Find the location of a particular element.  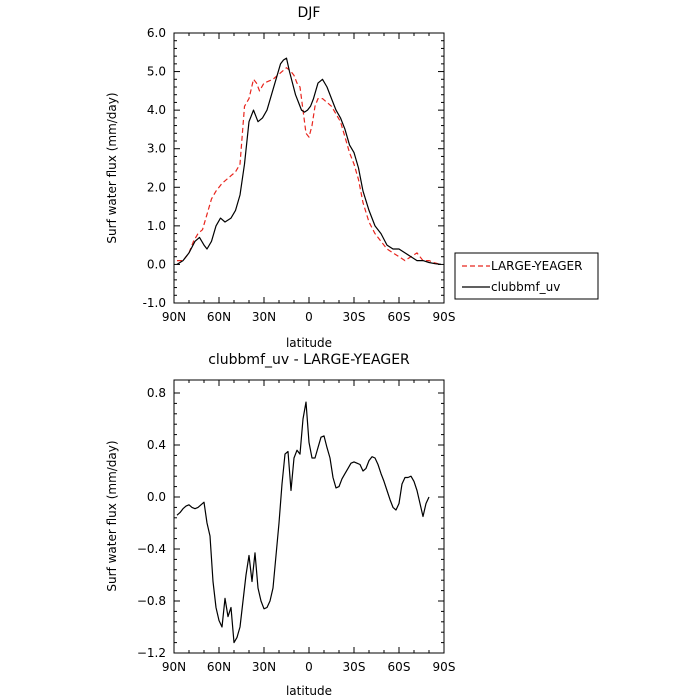

top-series-line-large-yeager is located at coordinates (309, 166).